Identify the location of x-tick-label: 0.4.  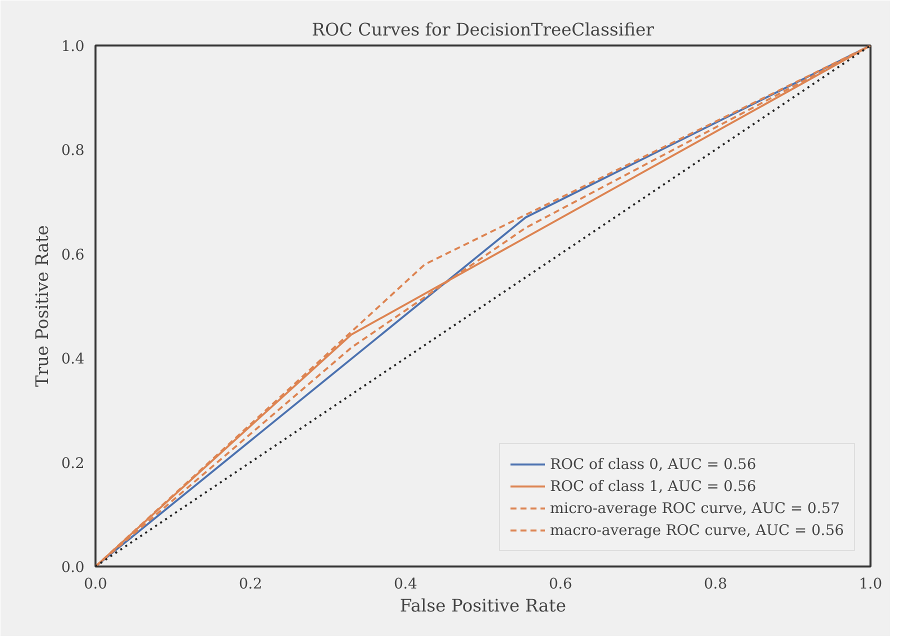
(406, 584).